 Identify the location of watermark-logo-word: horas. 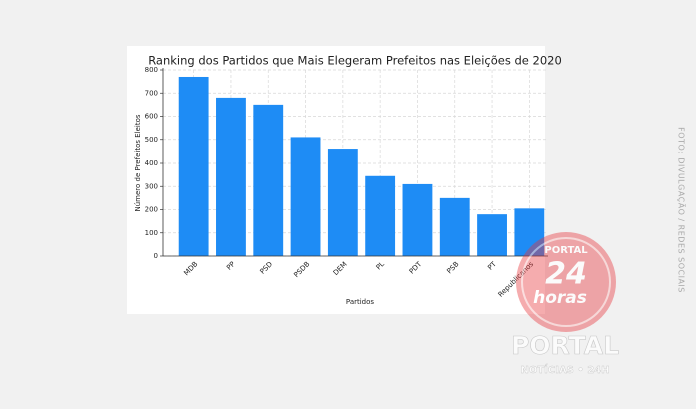
(560, 298).